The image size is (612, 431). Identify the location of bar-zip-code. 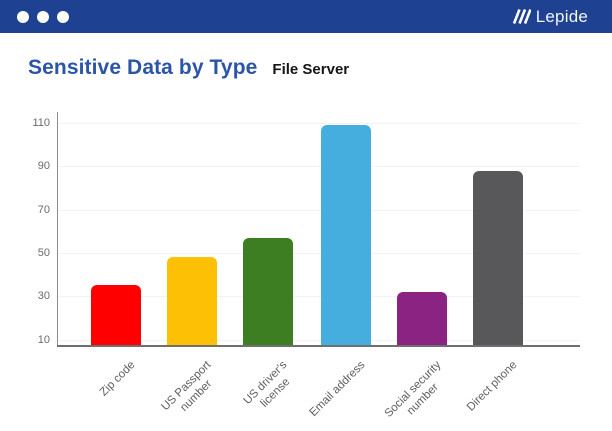
(116, 315).